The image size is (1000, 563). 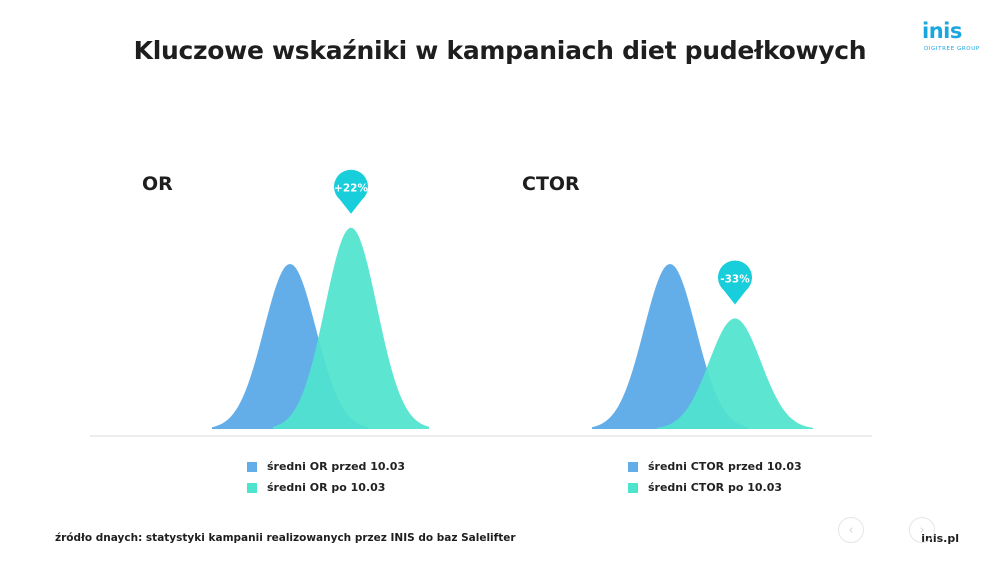 I want to click on chart-or: OR +22%, so click(x=285, y=299).